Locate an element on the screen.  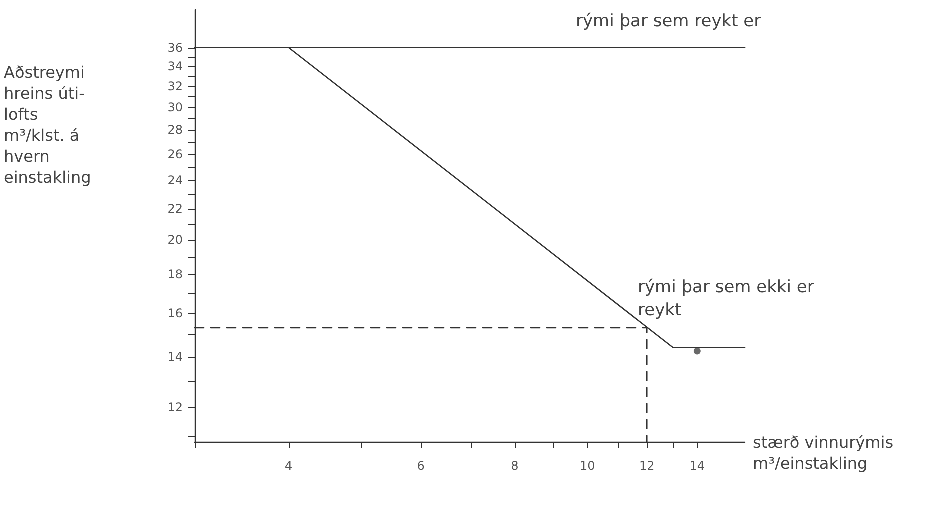
x-tick-label: 14 is located at coordinates (698, 466).